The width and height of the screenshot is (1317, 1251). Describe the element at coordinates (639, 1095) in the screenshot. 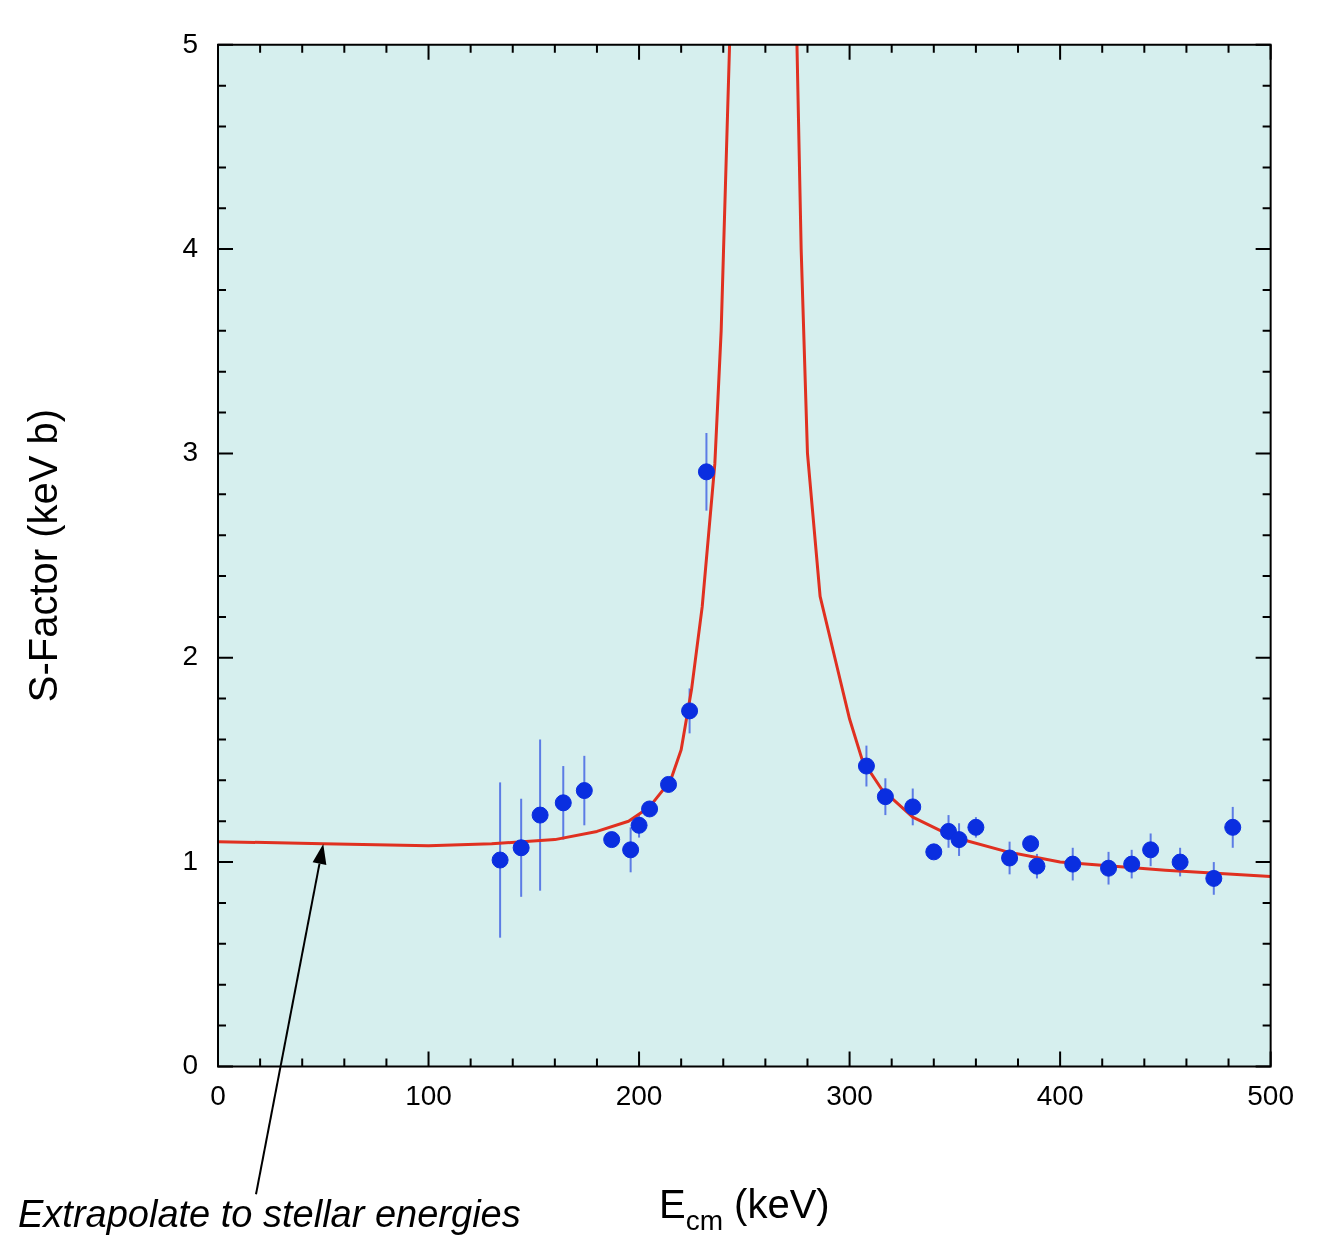

I see `x-tick-label: 200` at that location.